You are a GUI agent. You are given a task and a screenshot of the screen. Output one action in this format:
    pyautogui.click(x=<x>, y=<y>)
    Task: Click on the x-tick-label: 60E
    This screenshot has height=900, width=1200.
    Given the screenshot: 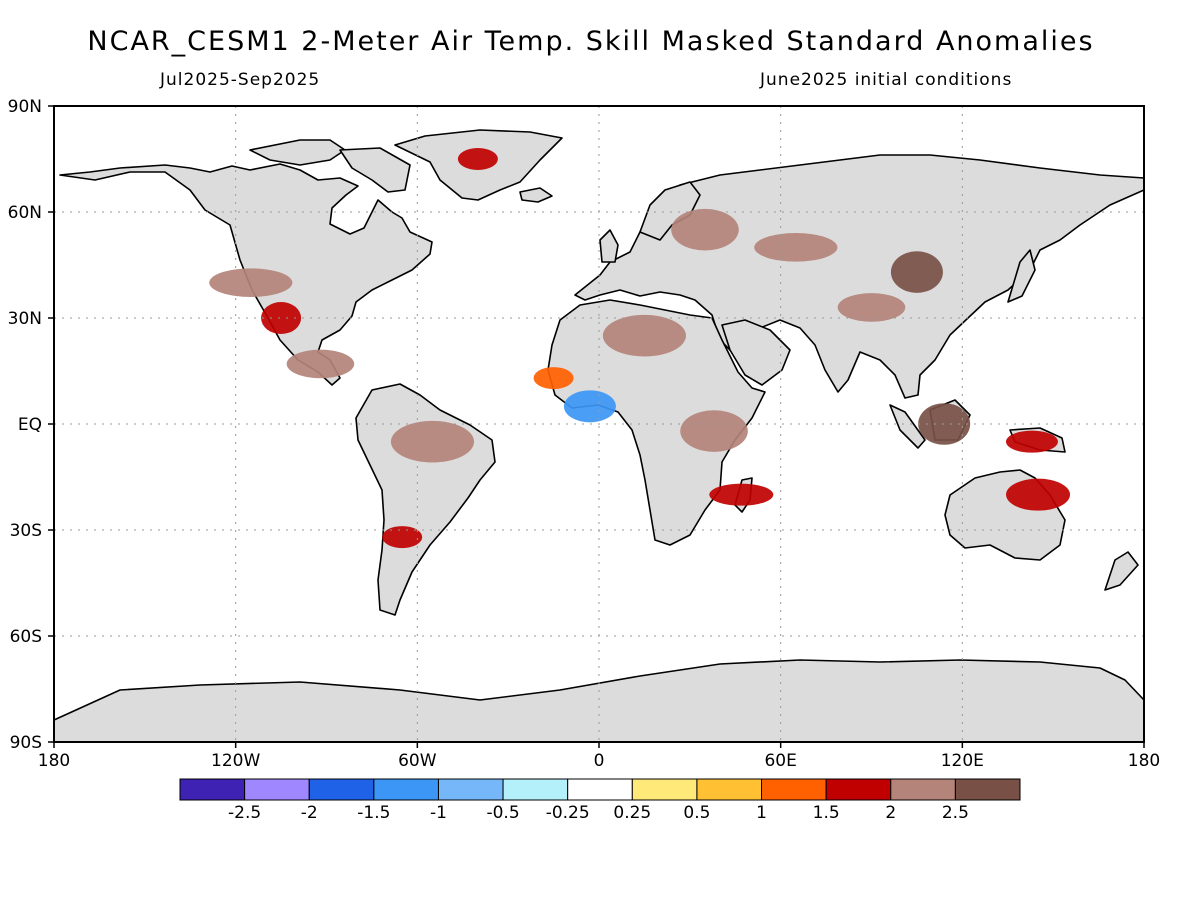 What is the action you would take?
    pyautogui.click(x=780, y=761)
    